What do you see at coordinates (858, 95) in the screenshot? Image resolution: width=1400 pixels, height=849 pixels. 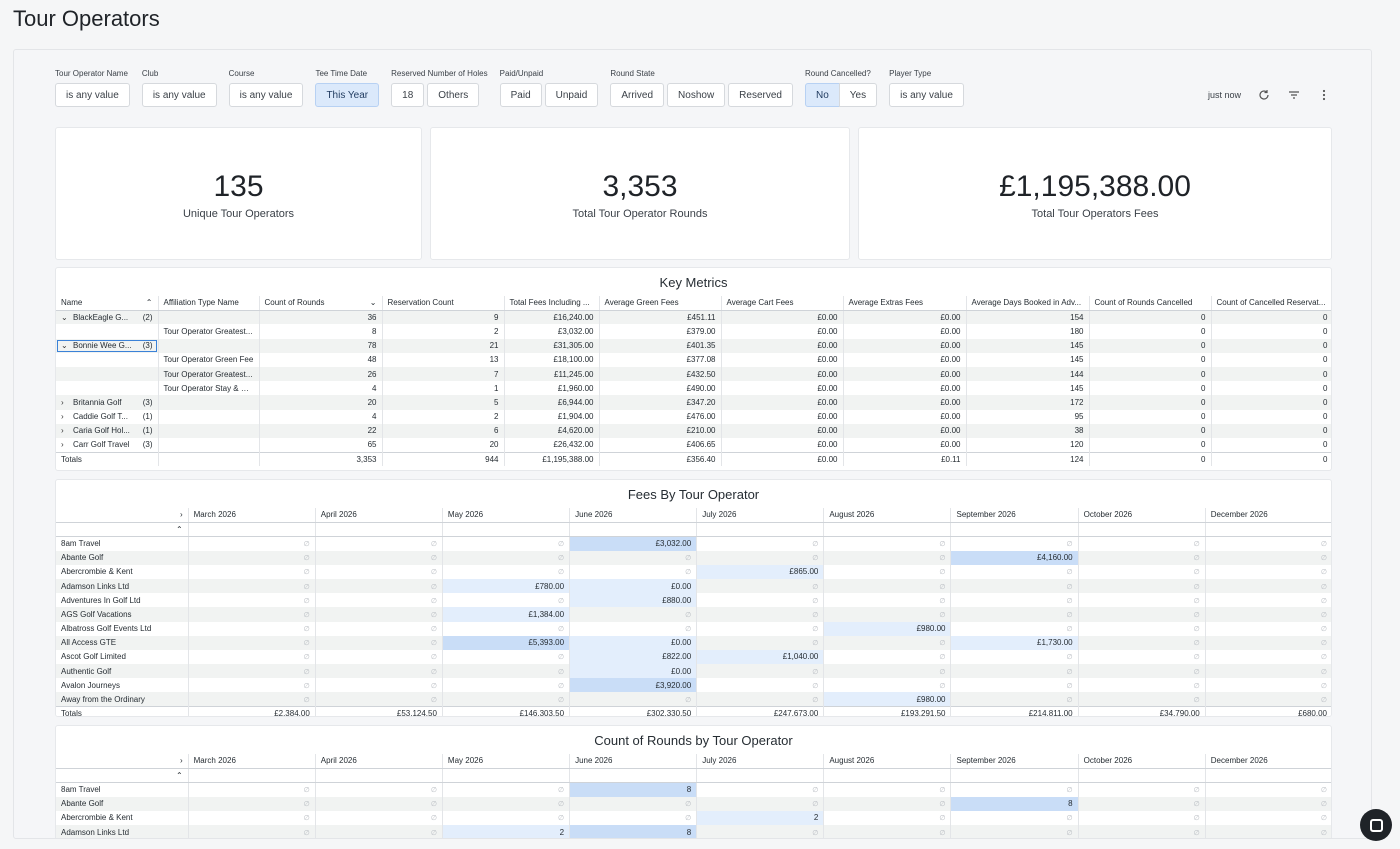 I see `filter-option-yes: Yes` at bounding box center [858, 95].